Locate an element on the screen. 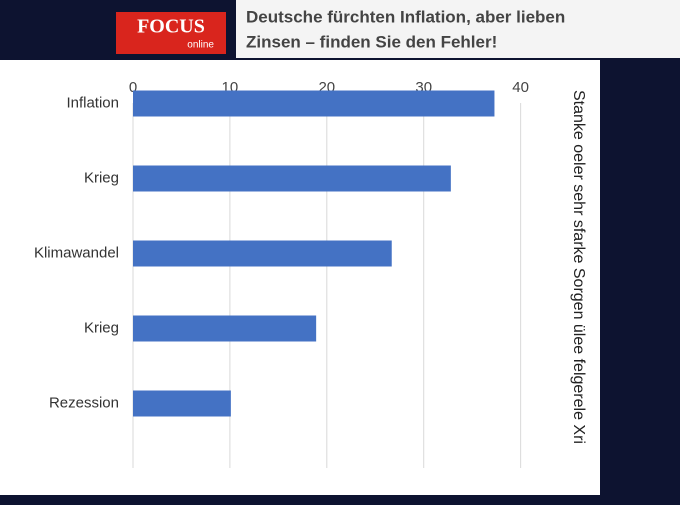  header-panel is located at coordinates (458, 29).